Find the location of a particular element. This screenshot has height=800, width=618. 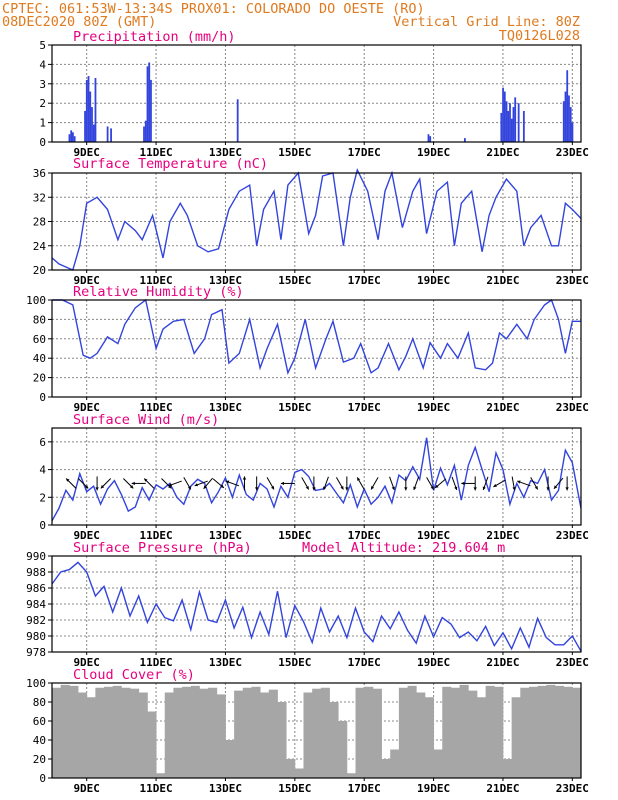

humidity-xtick-label: 21DEC is located at coordinates (502, 407).